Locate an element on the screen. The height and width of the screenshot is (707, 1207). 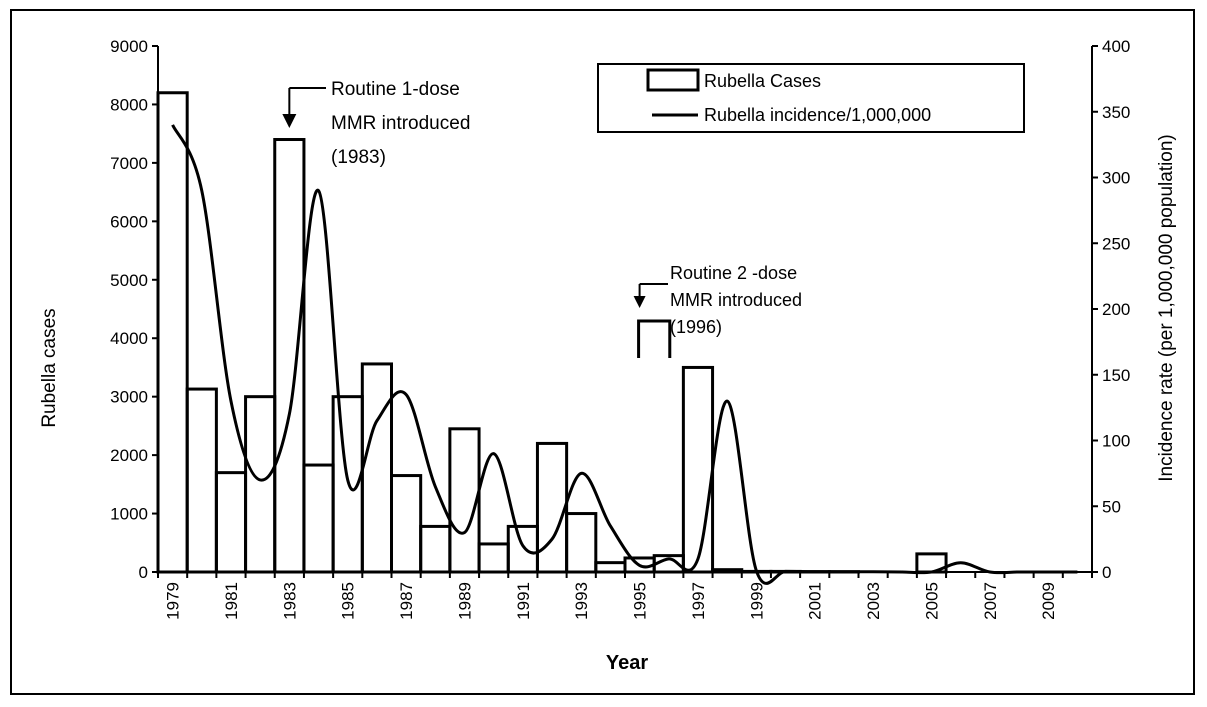
y-tick-label: 7000 is located at coordinates (129, 163).